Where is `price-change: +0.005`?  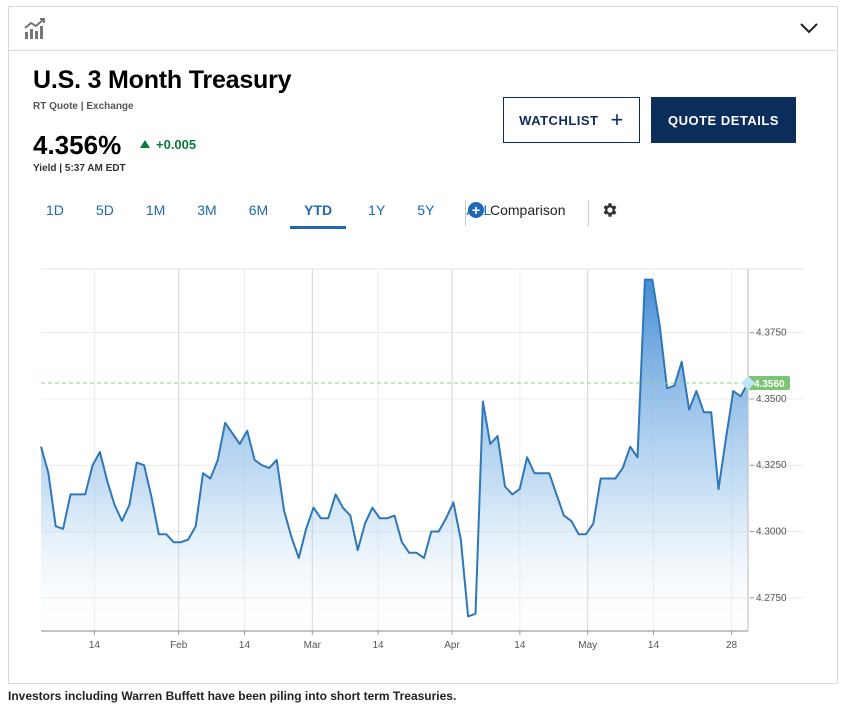
price-change: +0.005 is located at coordinates (168, 144).